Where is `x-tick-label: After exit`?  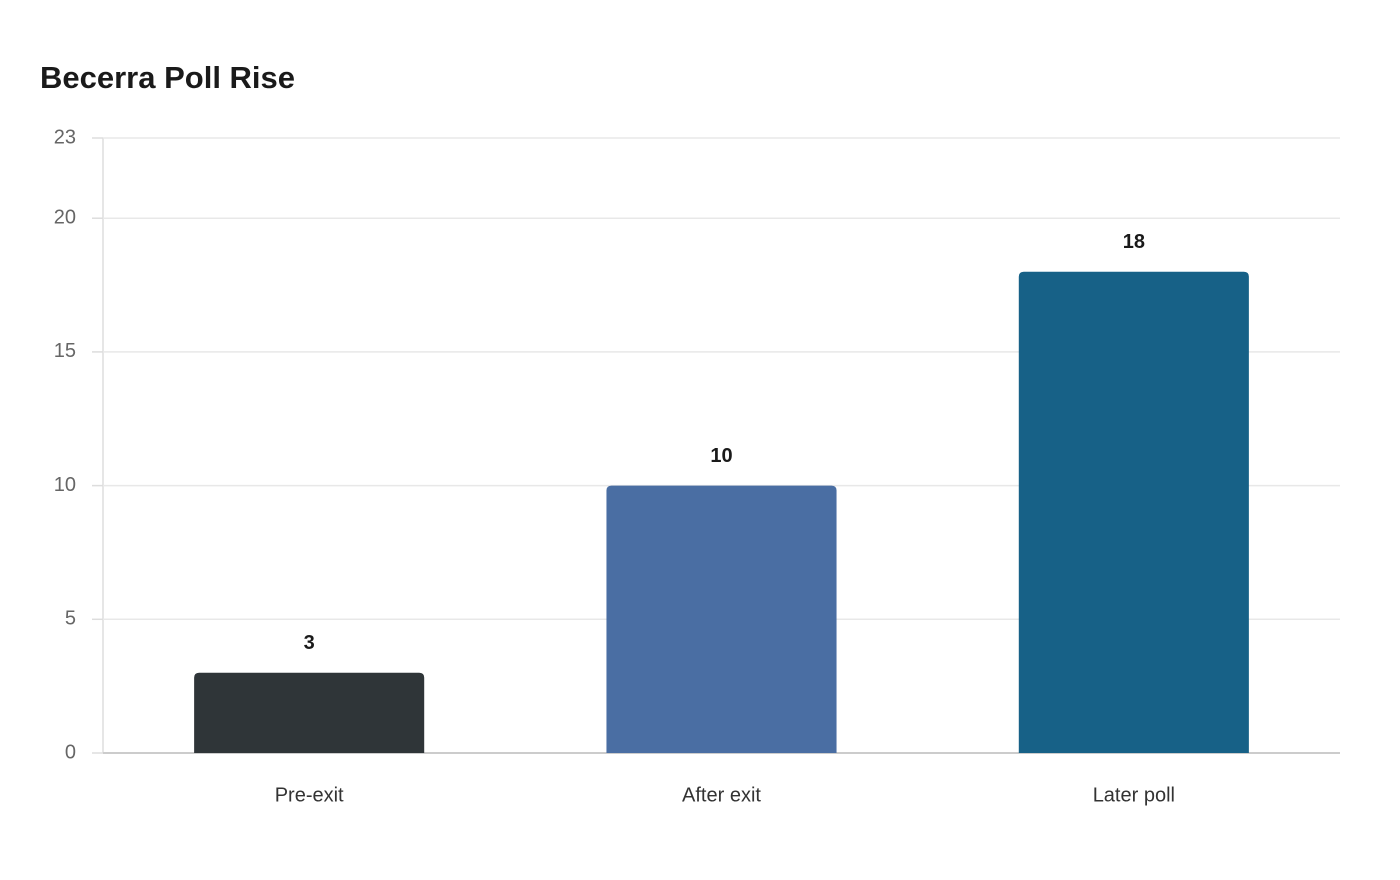 x-tick-label: After exit is located at coordinates (721, 795).